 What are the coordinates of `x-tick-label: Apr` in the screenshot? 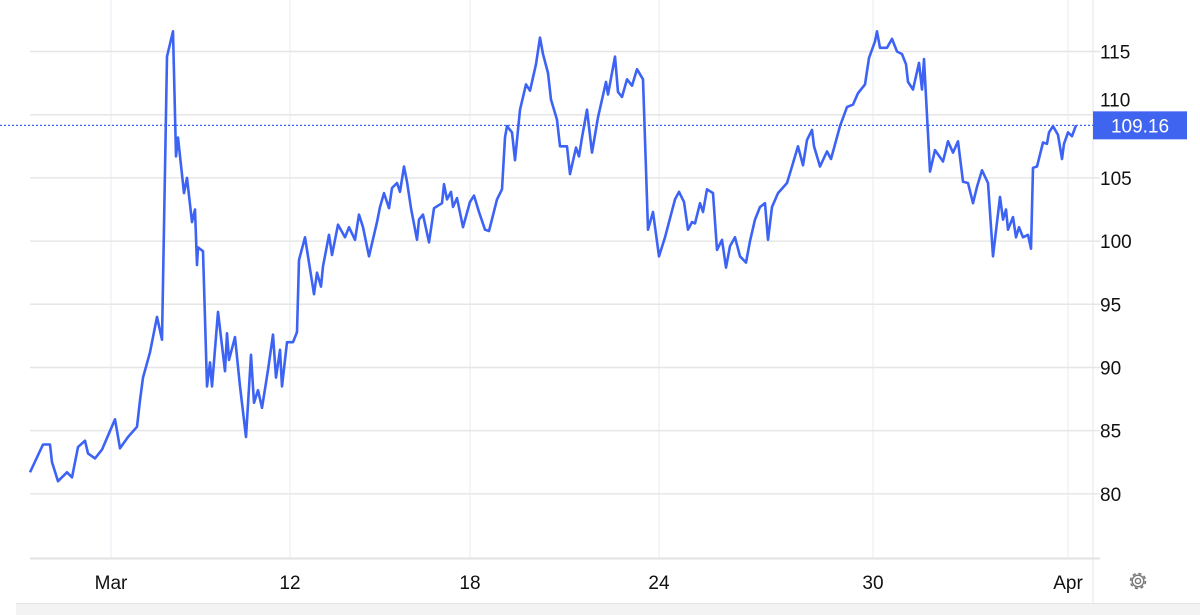 It's located at (1068, 583).